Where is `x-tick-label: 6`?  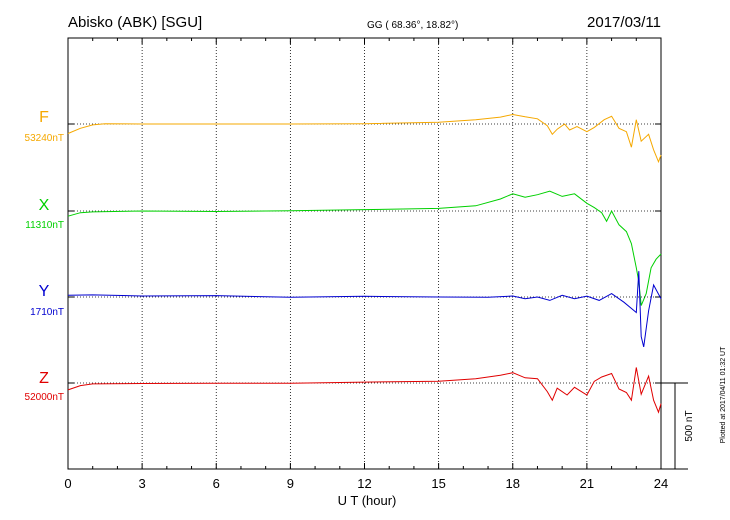
x-tick-label: 6 is located at coordinates (216, 483).